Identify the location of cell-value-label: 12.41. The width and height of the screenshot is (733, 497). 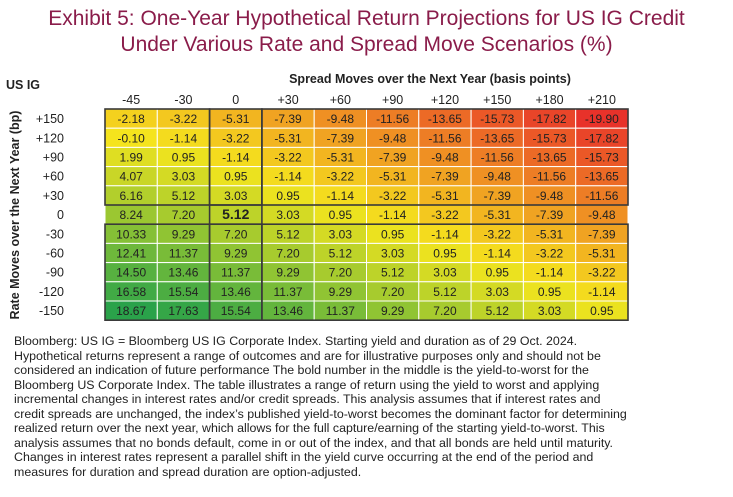
(131, 254).